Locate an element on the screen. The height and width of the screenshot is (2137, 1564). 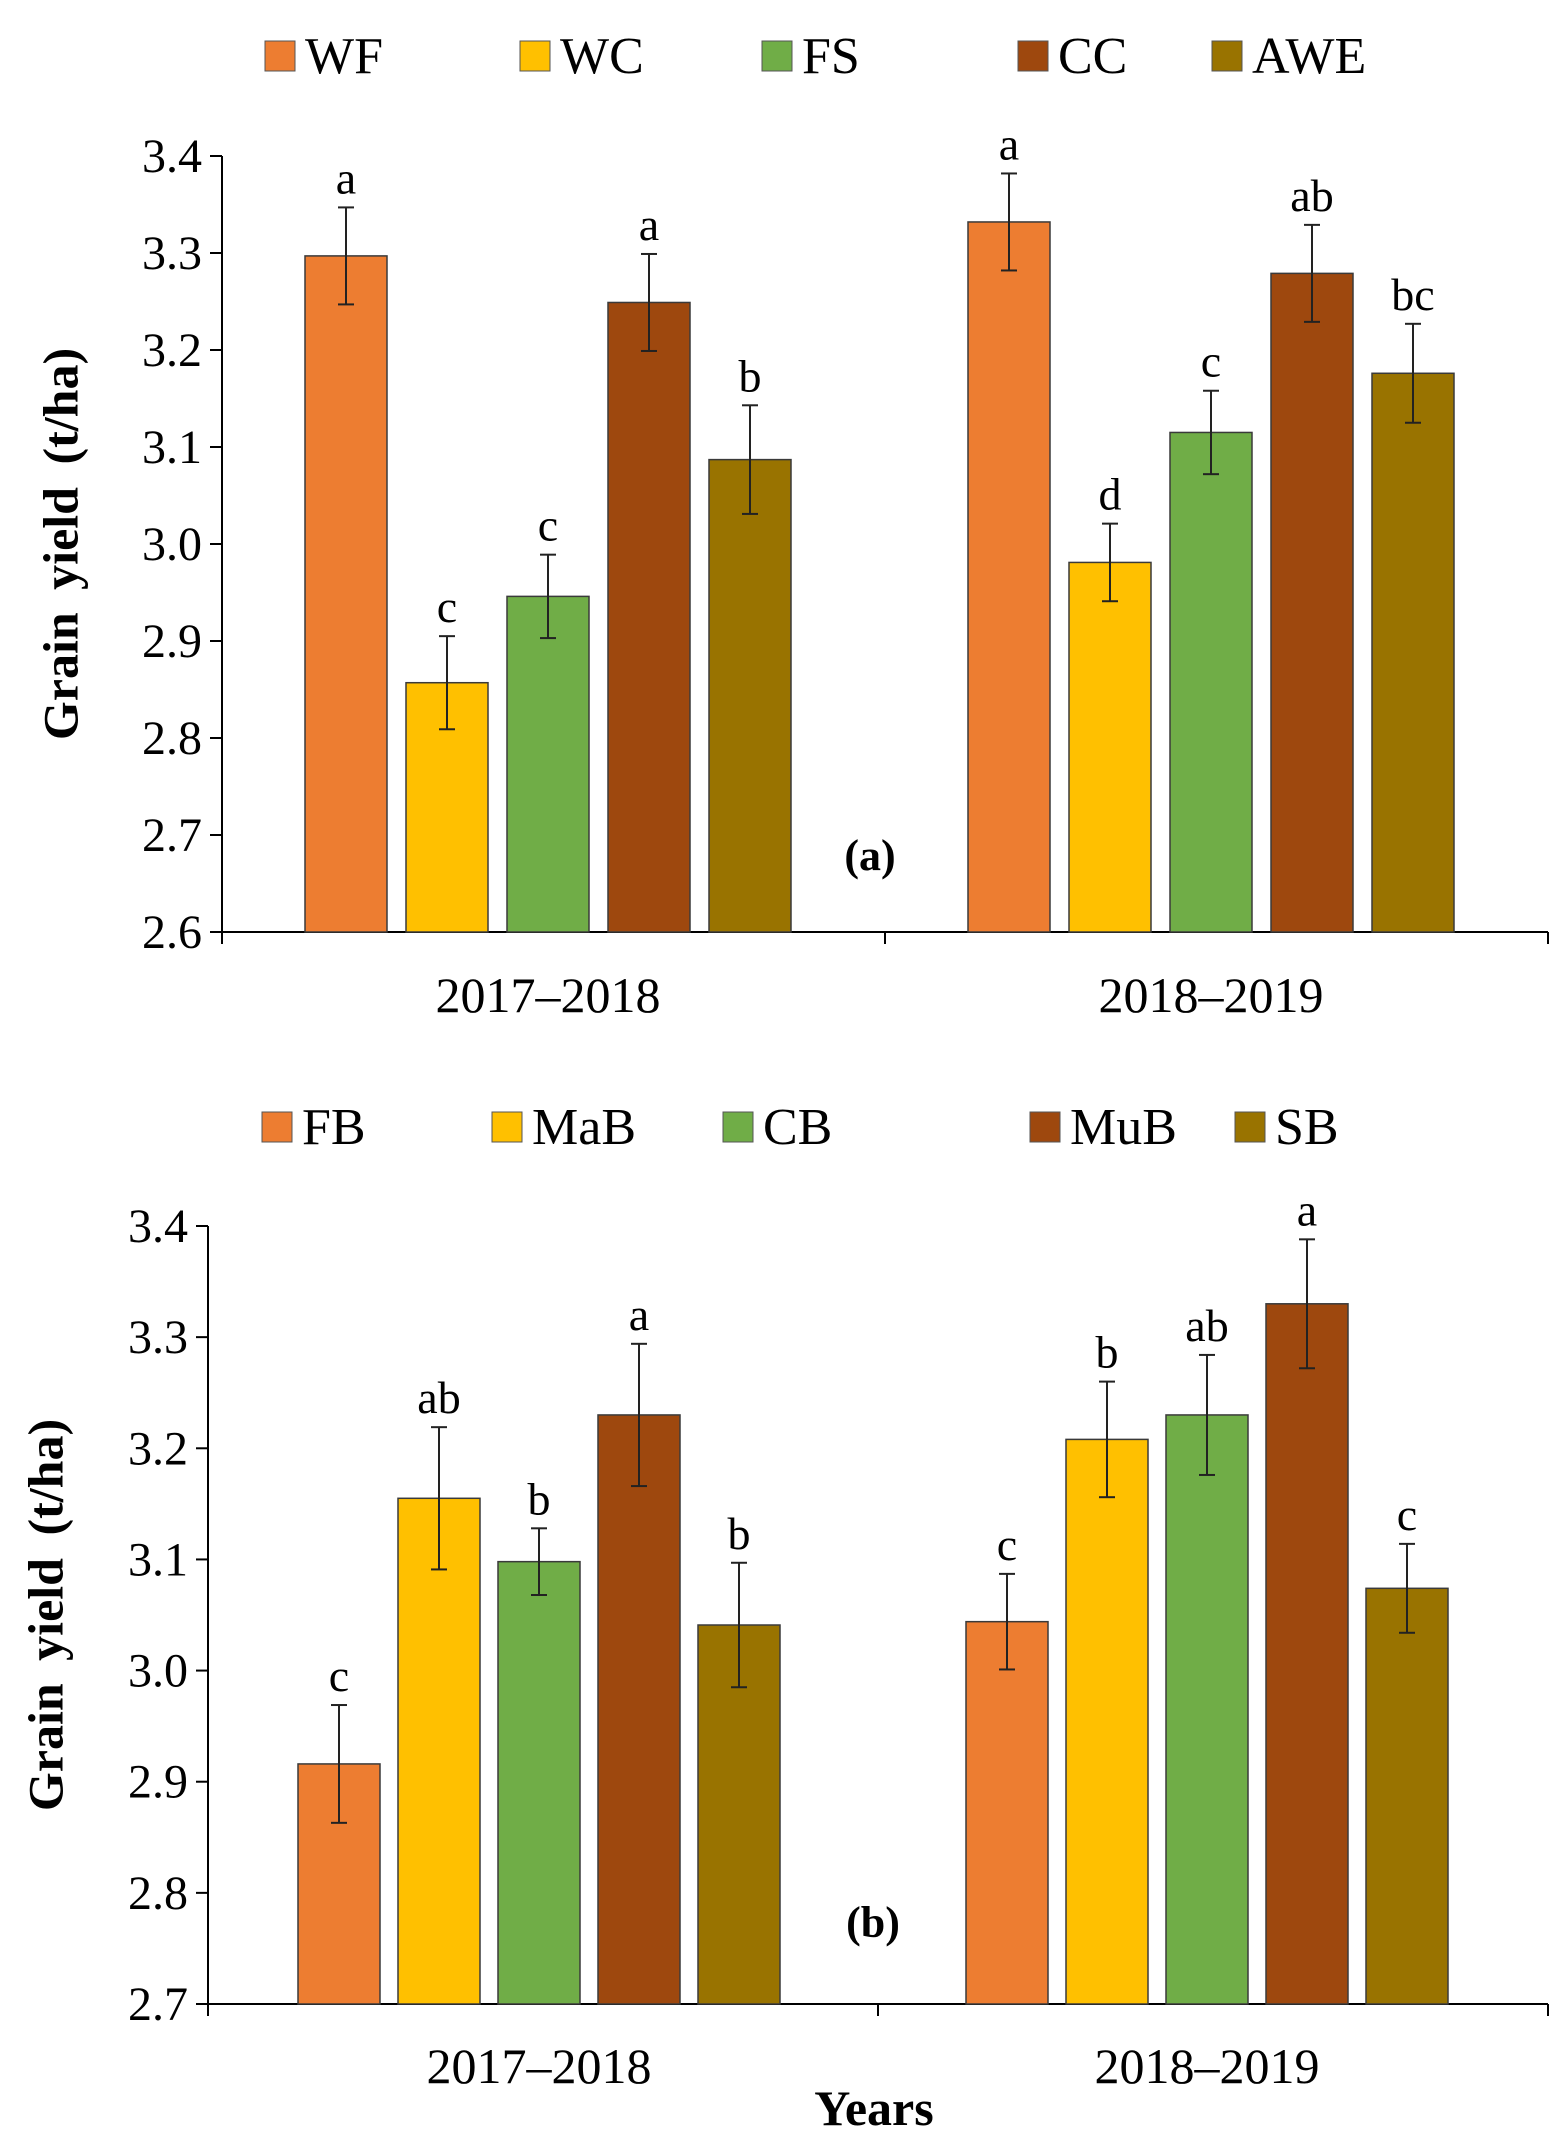
bar-wc-2018-2019 is located at coordinates (1110, 747).